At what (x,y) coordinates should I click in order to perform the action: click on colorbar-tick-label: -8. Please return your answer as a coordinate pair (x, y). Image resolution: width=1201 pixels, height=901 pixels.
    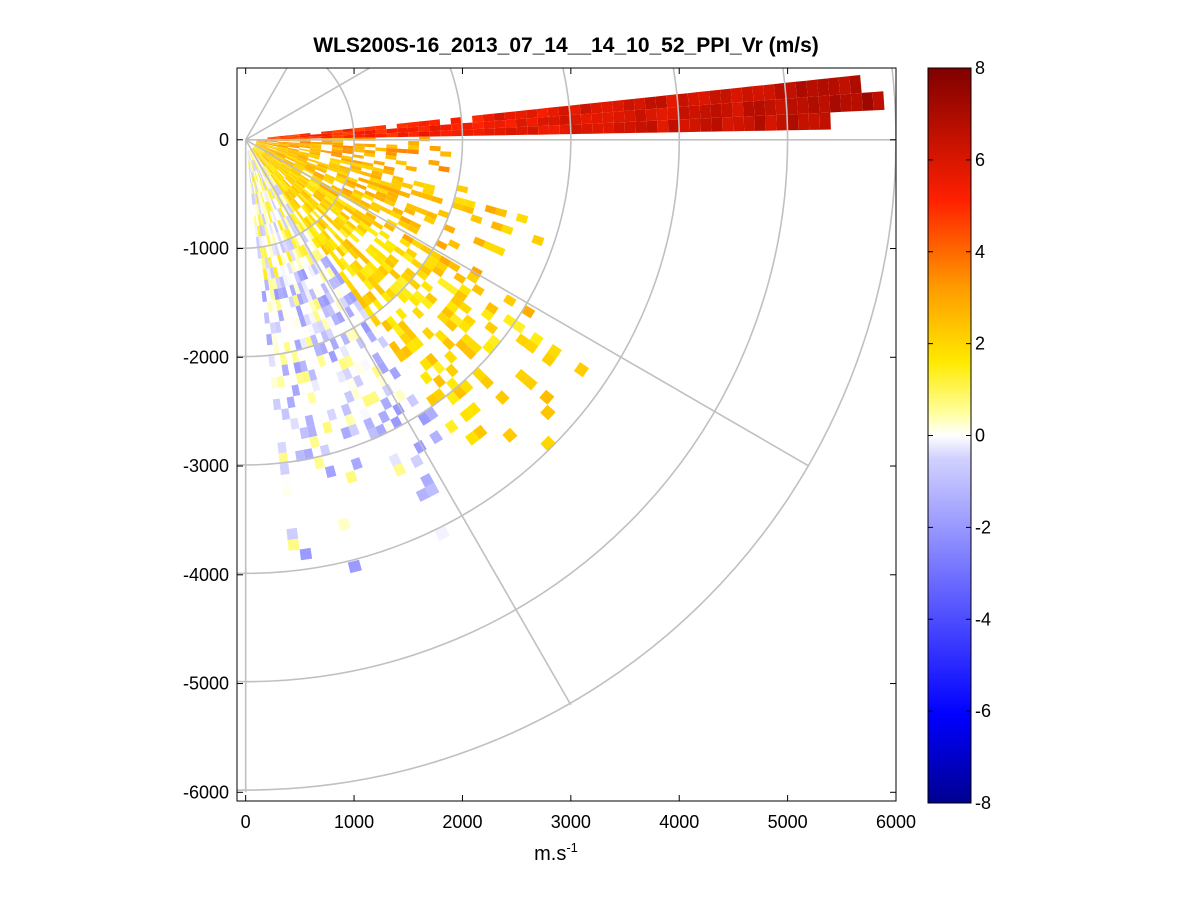
    Looking at the image, I should click on (983, 803).